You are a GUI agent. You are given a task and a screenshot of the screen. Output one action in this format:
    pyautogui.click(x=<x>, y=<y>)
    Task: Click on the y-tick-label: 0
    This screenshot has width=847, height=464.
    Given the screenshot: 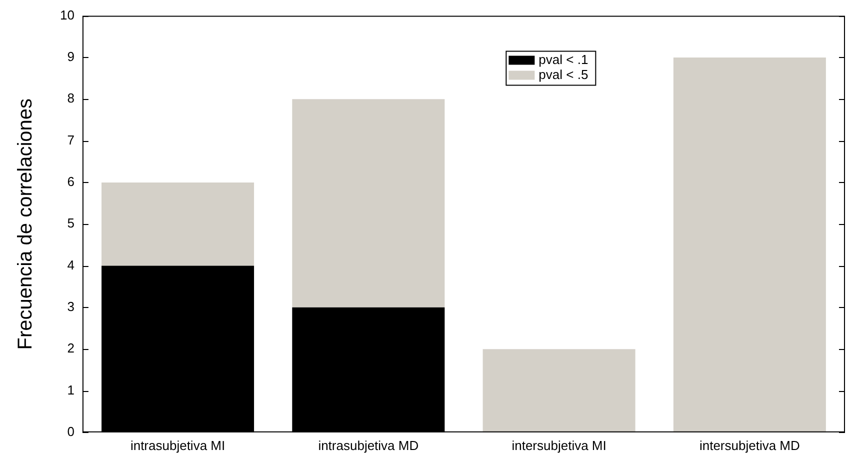 What is the action you would take?
    pyautogui.click(x=70, y=431)
    